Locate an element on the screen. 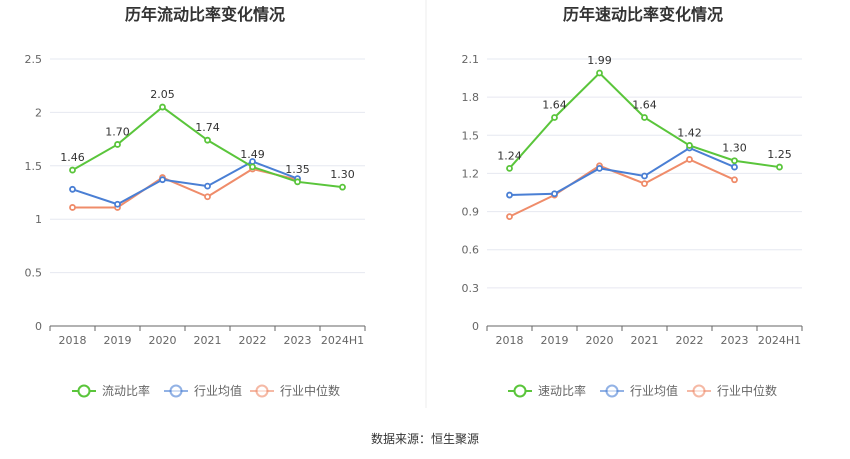 This screenshot has height=459, width=850. y-tick-label: 0.9 is located at coordinates (471, 212).